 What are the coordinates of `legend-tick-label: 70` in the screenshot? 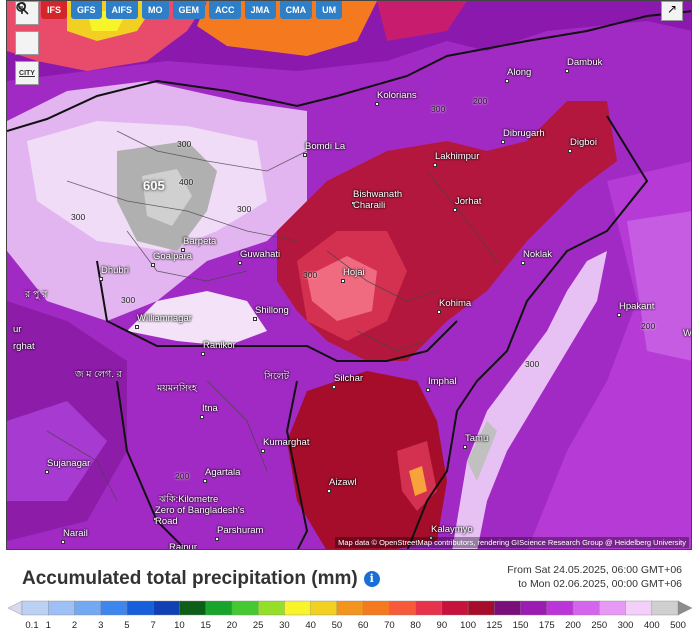 It's located at (389, 625).